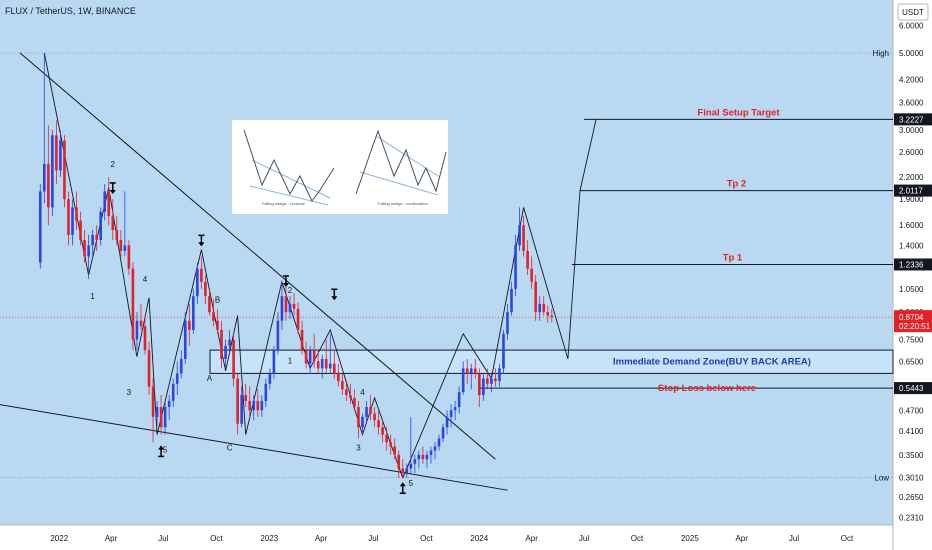 The height and width of the screenshot is (550, 932). What do you see at coordinates (285, 281) in the screenshot?
I see `arrow-down-icon` at bounding box center [285, 281].